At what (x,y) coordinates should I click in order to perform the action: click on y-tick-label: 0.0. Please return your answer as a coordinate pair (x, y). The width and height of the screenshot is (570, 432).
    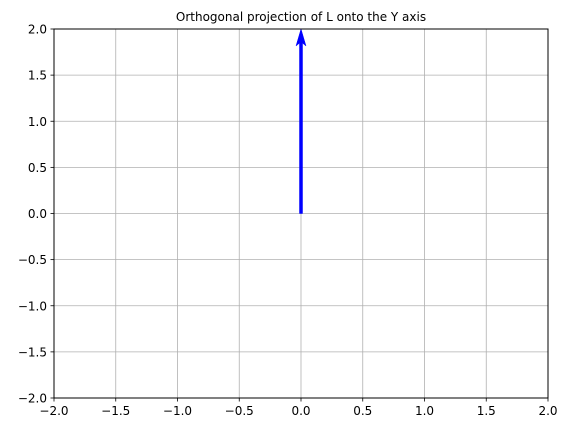
    Looking at the image, I should click on (37, 214).